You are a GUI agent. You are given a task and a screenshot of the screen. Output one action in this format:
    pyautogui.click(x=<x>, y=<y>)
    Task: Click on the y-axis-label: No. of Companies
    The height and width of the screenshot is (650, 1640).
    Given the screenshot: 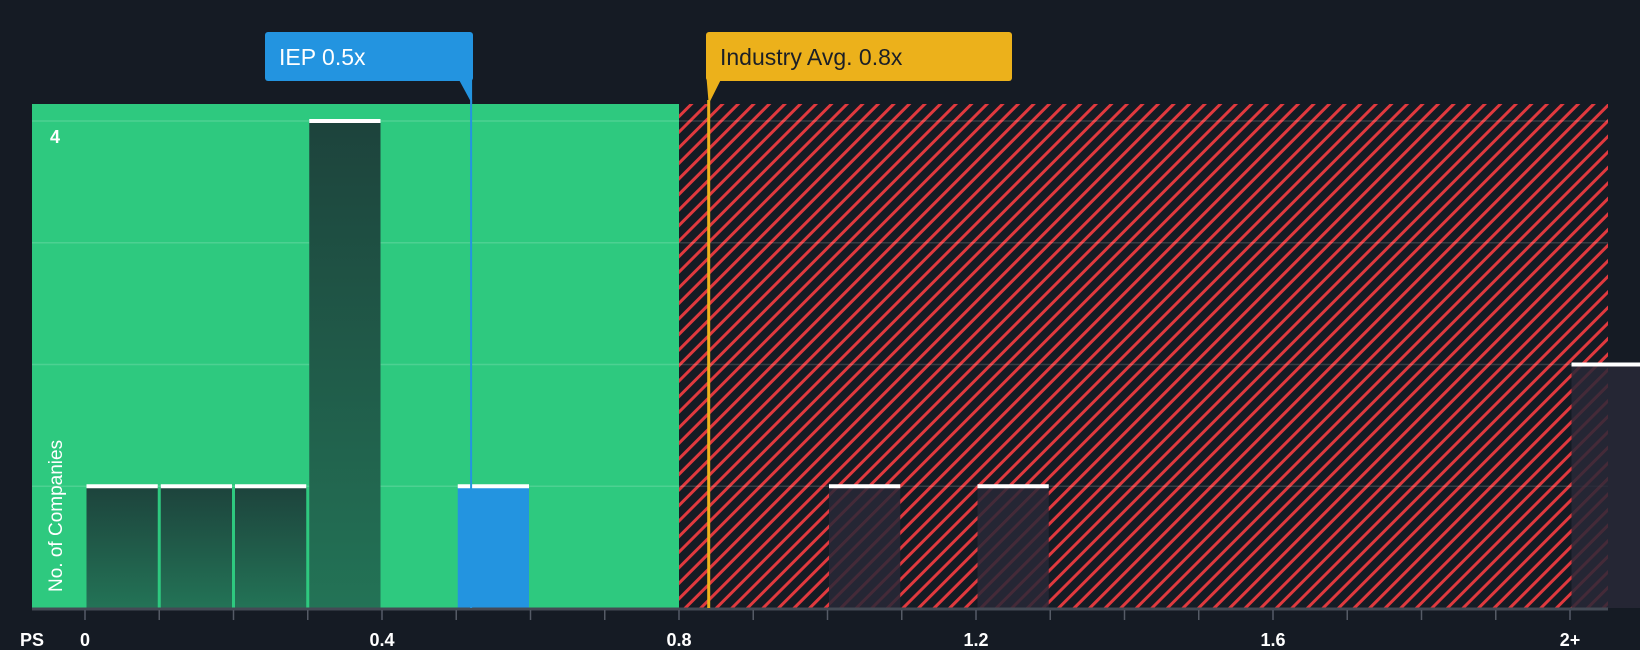 What is the action you would take?
    pyautogui.click(x=56, y=516)
    